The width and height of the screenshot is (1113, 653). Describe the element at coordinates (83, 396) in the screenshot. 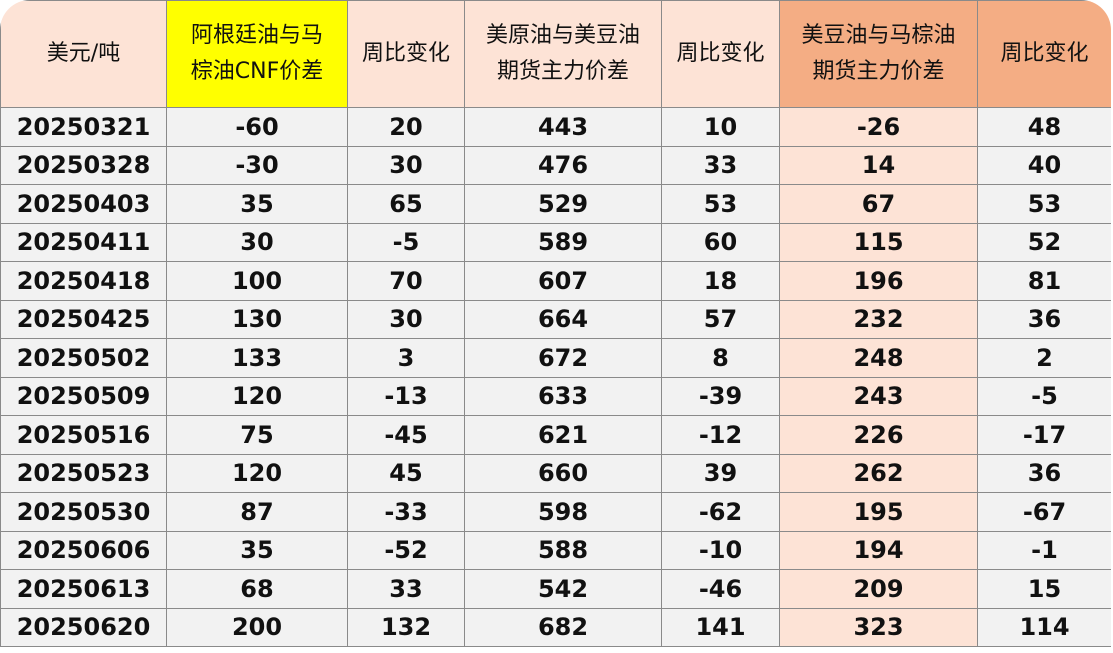

I see `date-cell: 20250509` at that location.